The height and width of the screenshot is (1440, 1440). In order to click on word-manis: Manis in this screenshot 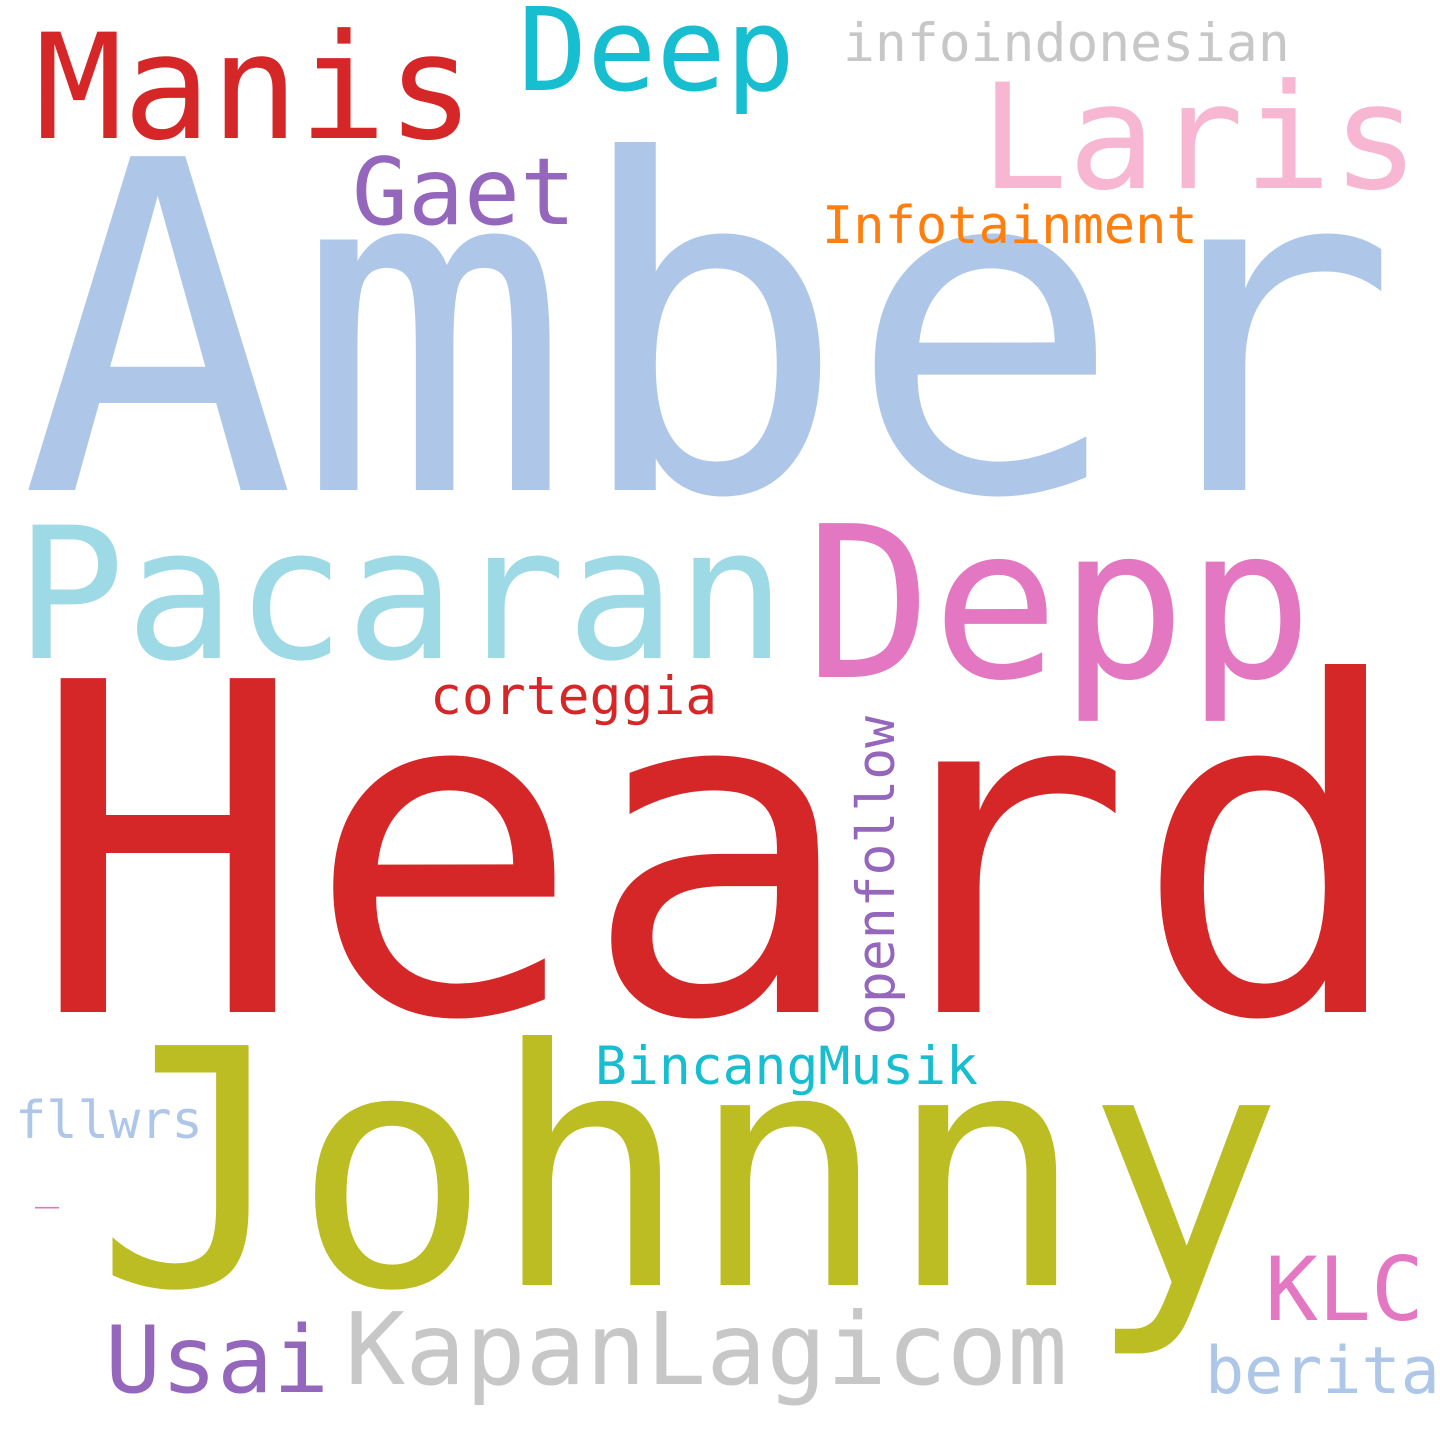, I will do `click(255, 88)`.